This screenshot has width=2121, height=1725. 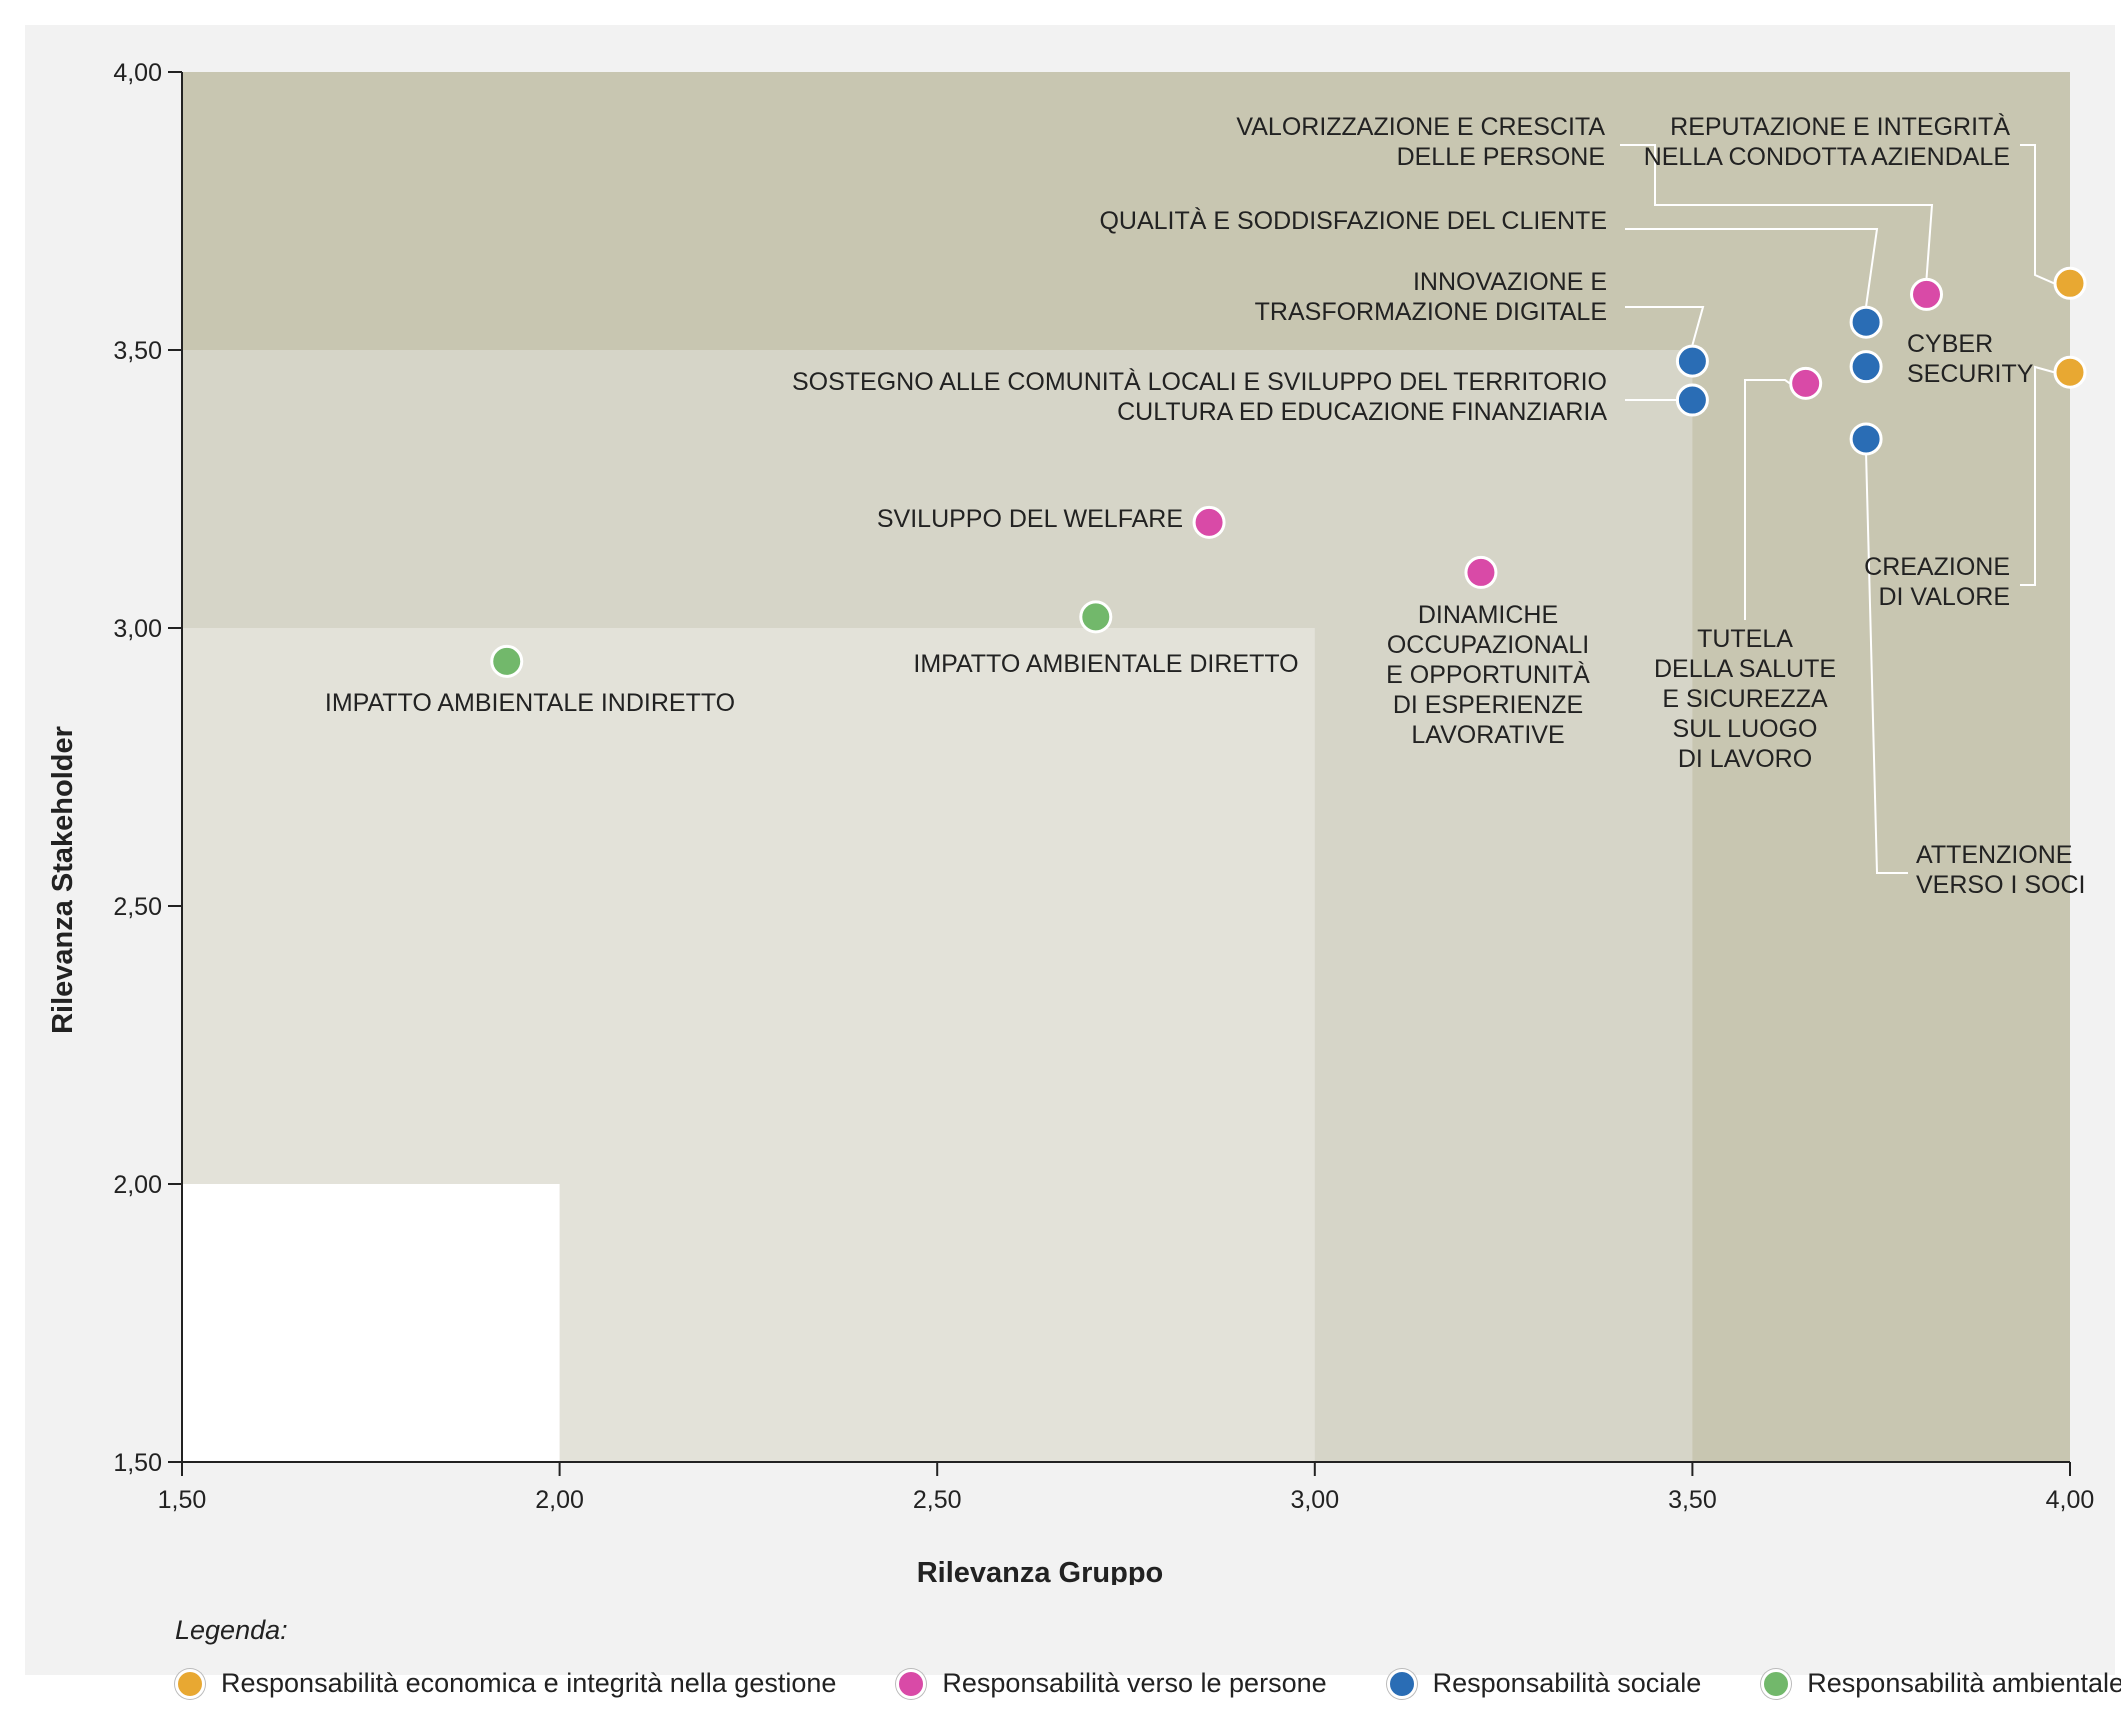 What do you see at coordinates (530, 703) in the screenshot?
I see `point-label: IMPATTO AMBIENTALE INDIRETTO` at bounding box center [530, 703].